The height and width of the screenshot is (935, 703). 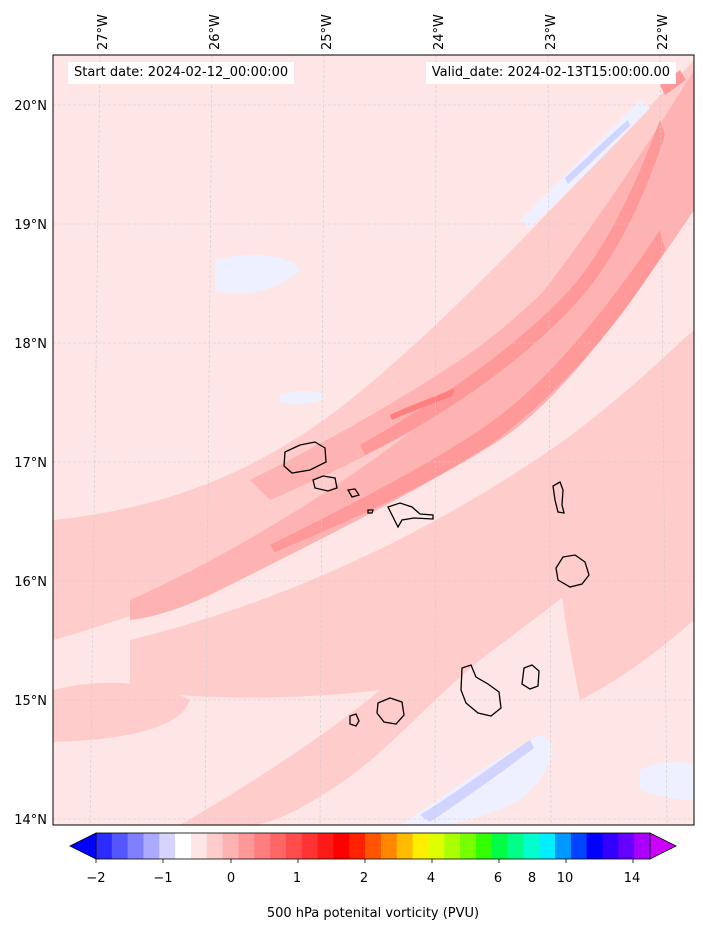 What do you see at coordinates (667, 780) in the screenshot?
I see `pv-negative-se` at bounding box center [667, 780].